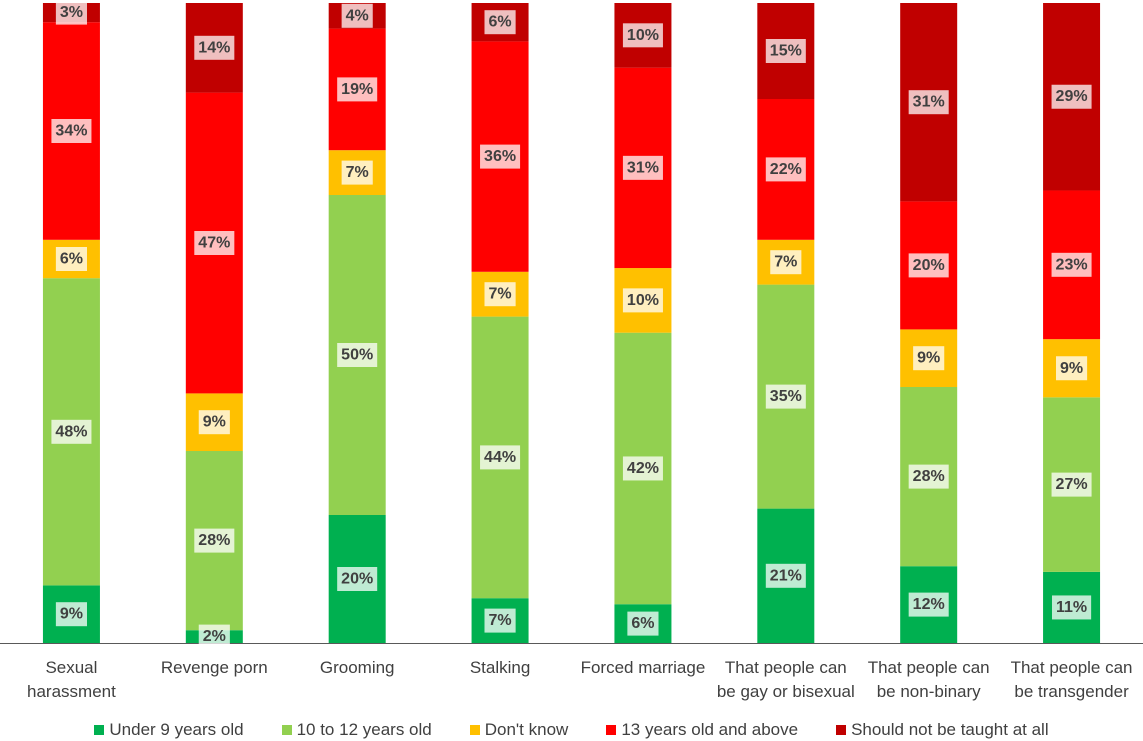 Image resolution: width=1143 pixels, height=741 pixels. I want to click on data-label-13-years-old-and-above-revenge-porn: 47%, so click(214, 243).